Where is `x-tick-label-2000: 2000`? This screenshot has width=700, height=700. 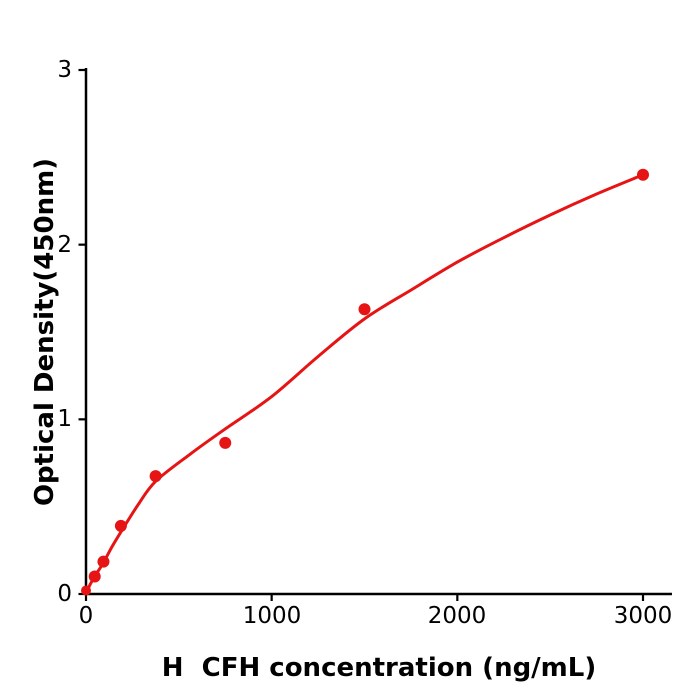 x-tick-label-2000: 2000 is located at coordinates (457, 616).